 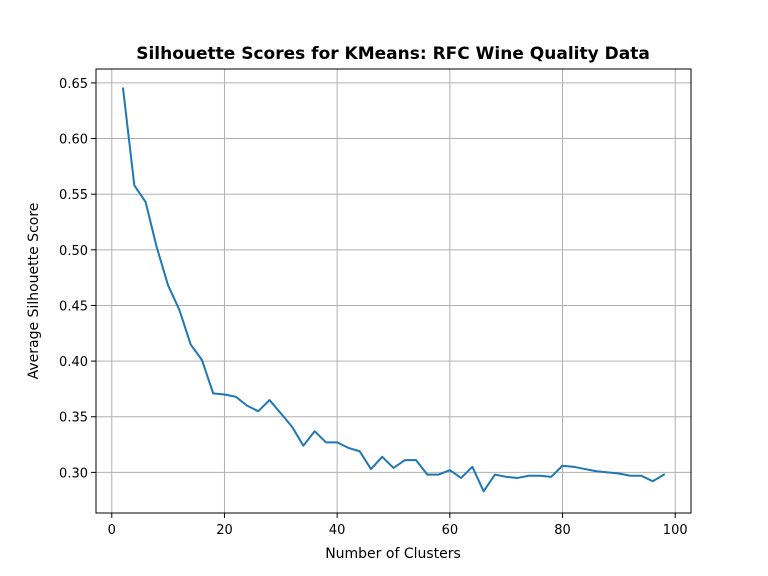 What do you see at coordinates (73, 84) in the screenshot?
I see `y-tick-label: 0.65` at bounding box center [73, 84].